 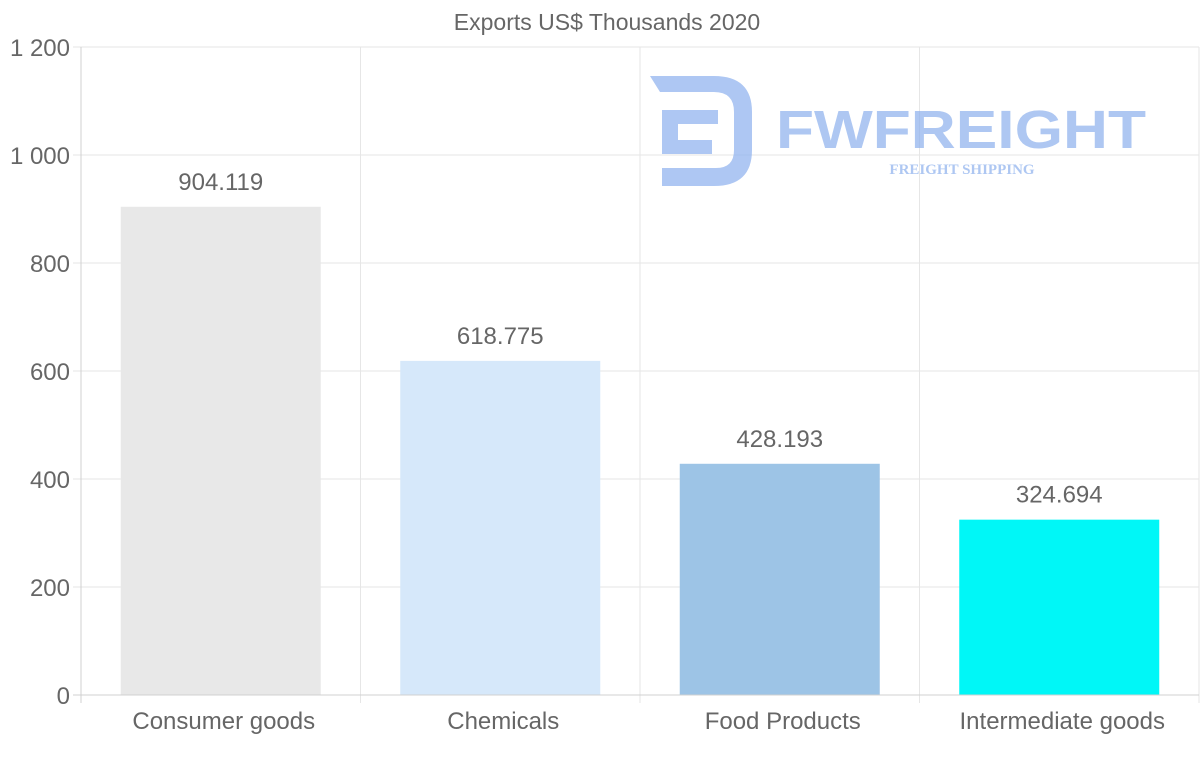 I want to click on logo-tagline-text: FREIGHT SHIPPING, so click(x=961, y=170).